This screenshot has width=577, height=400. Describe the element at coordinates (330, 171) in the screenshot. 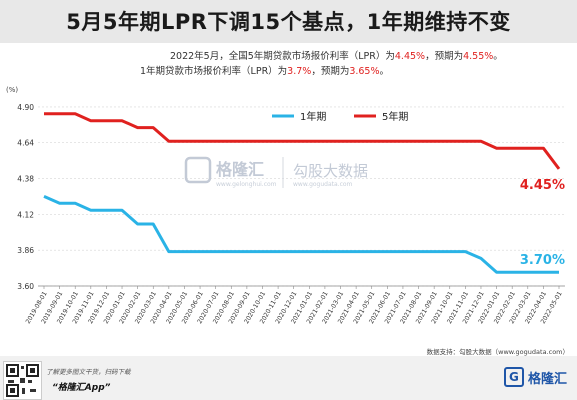

I see `watermark-name-2: 勾股大数据` at that location.